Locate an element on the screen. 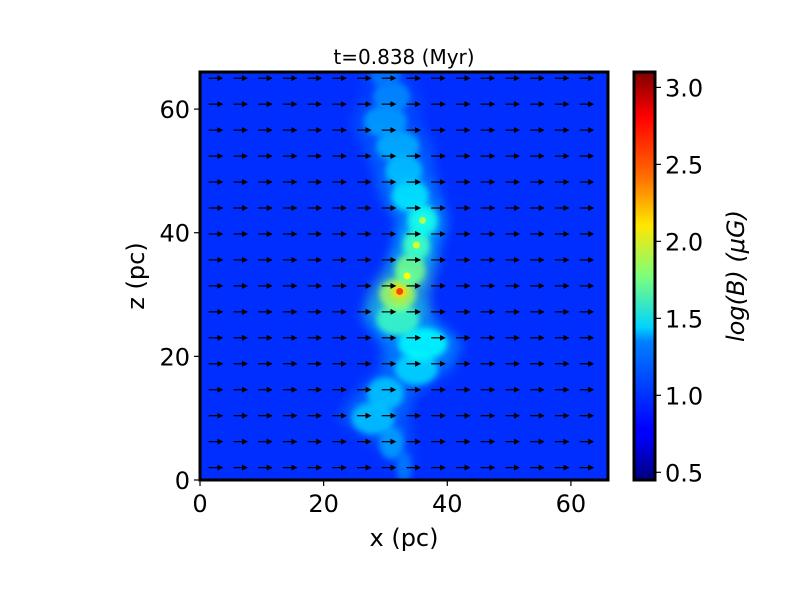 The width and height of the screenshot is (800, 600). colorbar-gradient is located at coordinates (644, 276).